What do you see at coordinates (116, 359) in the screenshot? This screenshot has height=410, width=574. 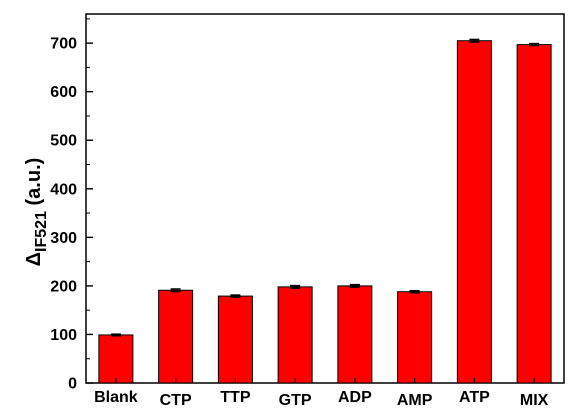 I see `bar-blank` at bounding box center [116, 359].